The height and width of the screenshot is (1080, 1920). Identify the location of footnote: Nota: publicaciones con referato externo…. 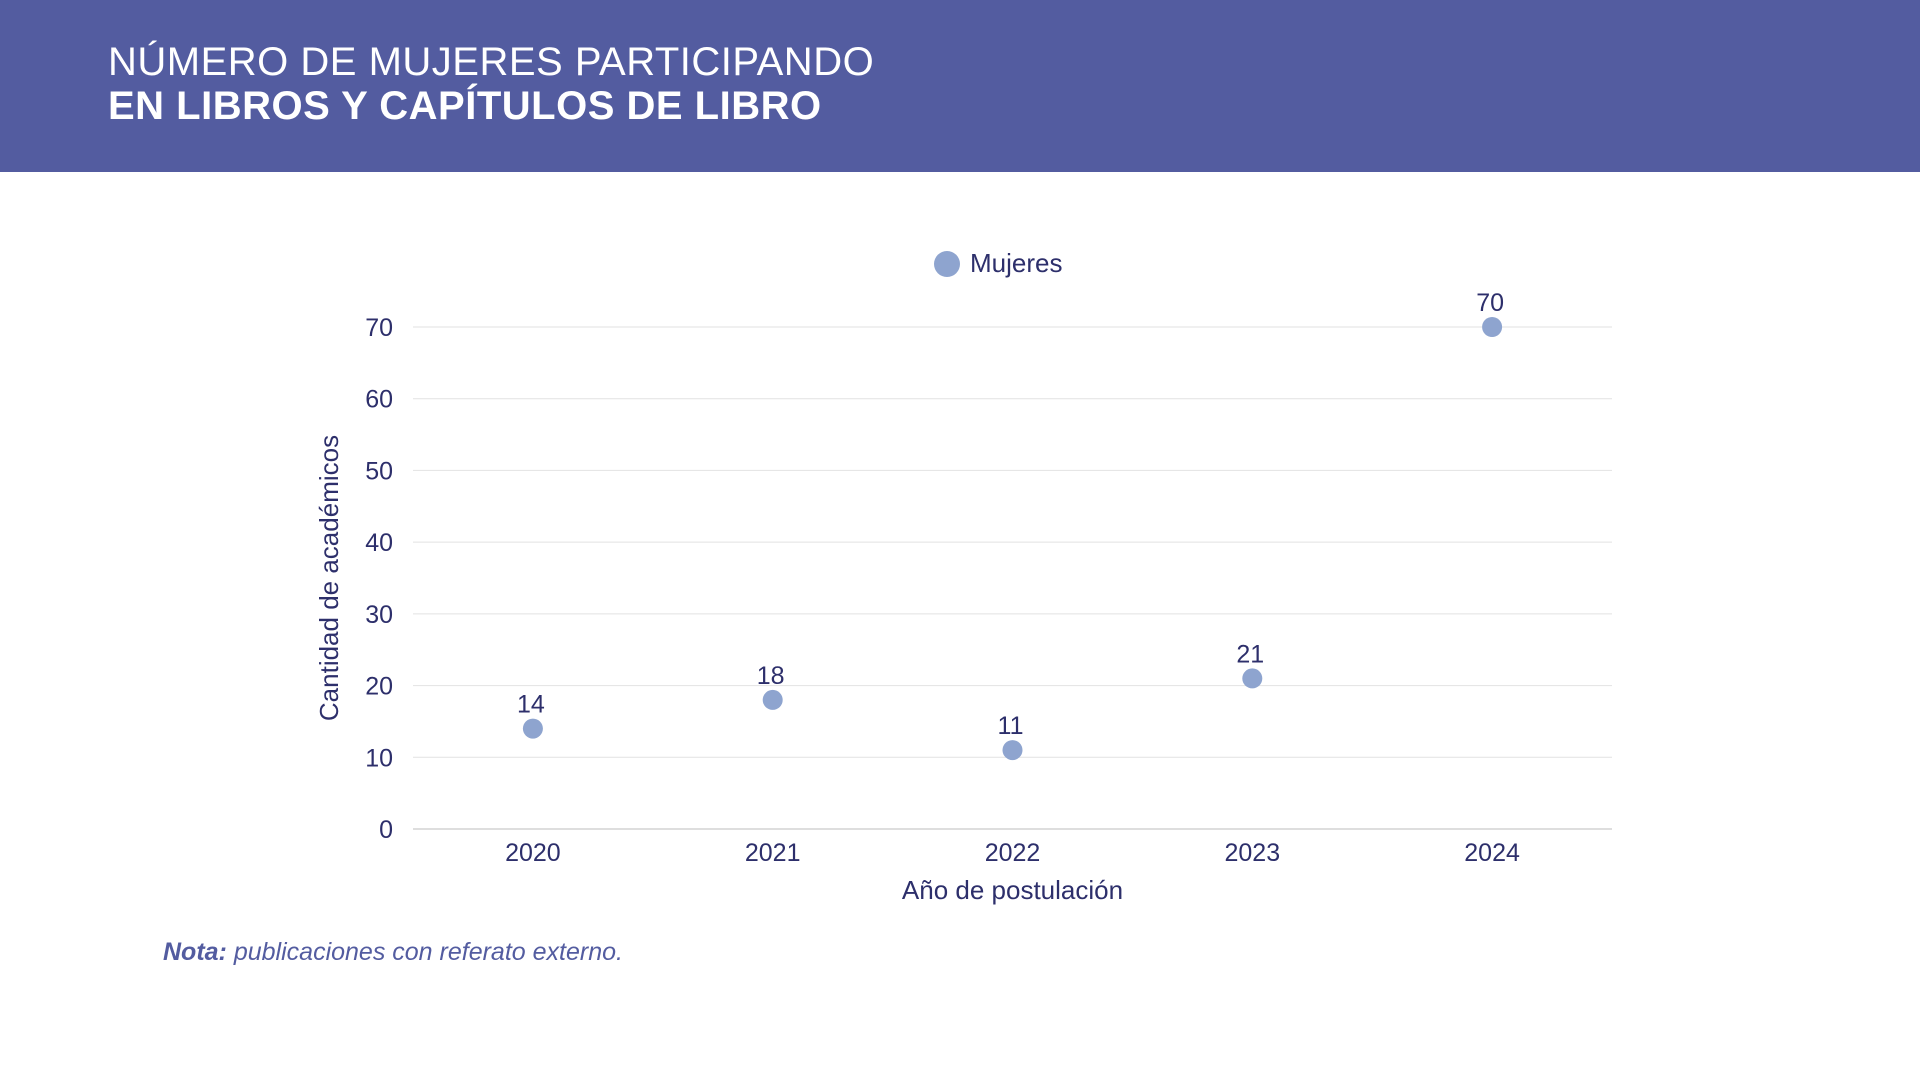
(393, 952).